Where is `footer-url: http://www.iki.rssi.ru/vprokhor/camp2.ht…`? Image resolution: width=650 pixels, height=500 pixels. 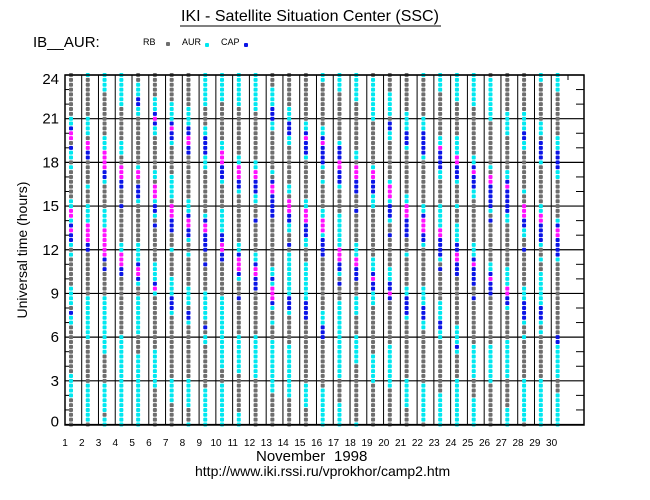
footer-url: http://www.iki.rssi.ru/vprokhor/camp2.ht… is located at coordinates (322, 471).